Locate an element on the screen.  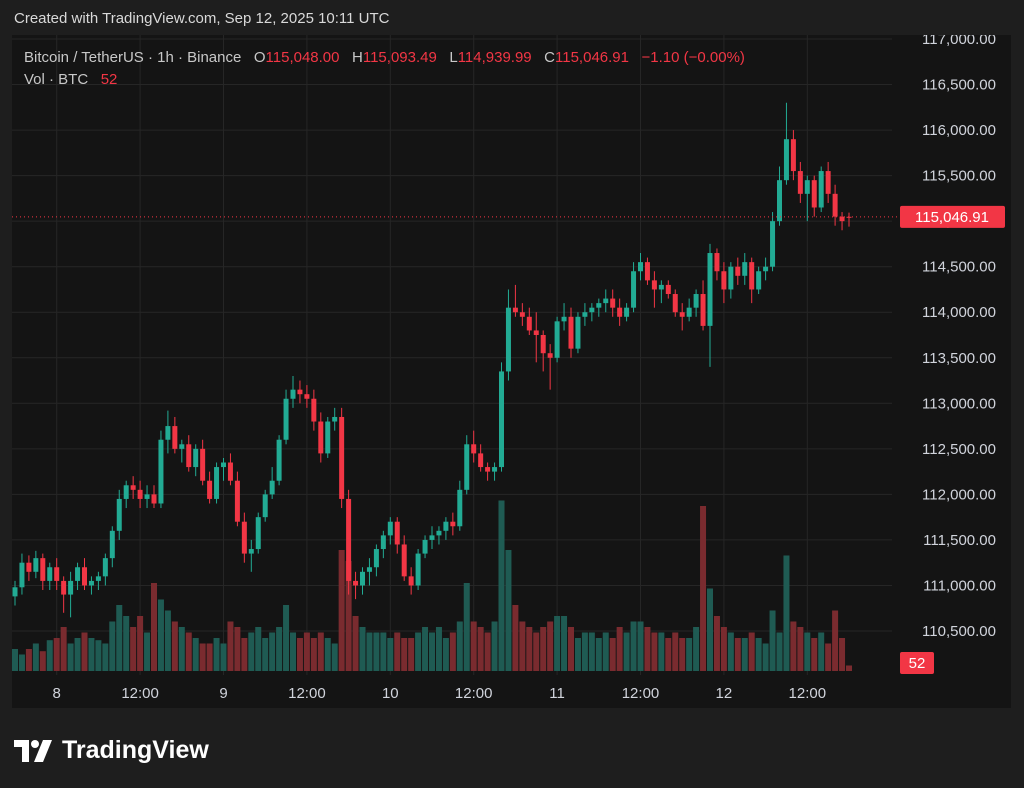
price-tick-label: 116,500.00 is located at coordinates (959, 85).